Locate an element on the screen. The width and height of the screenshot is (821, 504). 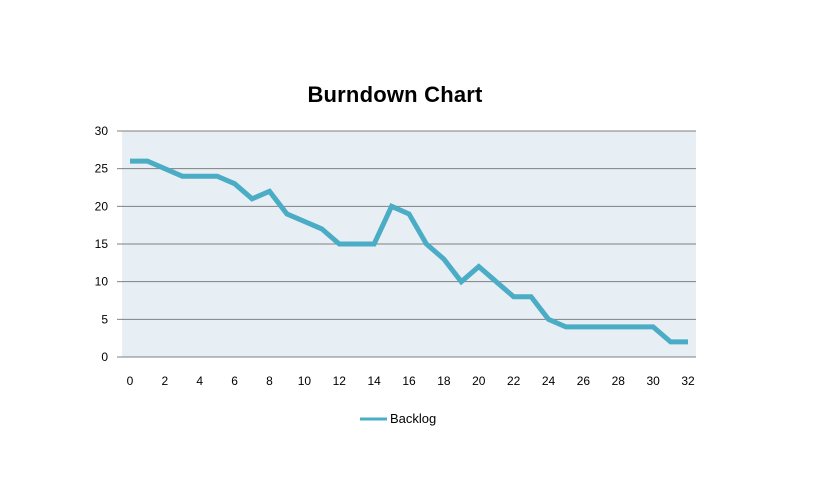
x-tick-label: 8 is located at coordinates (269, 381).